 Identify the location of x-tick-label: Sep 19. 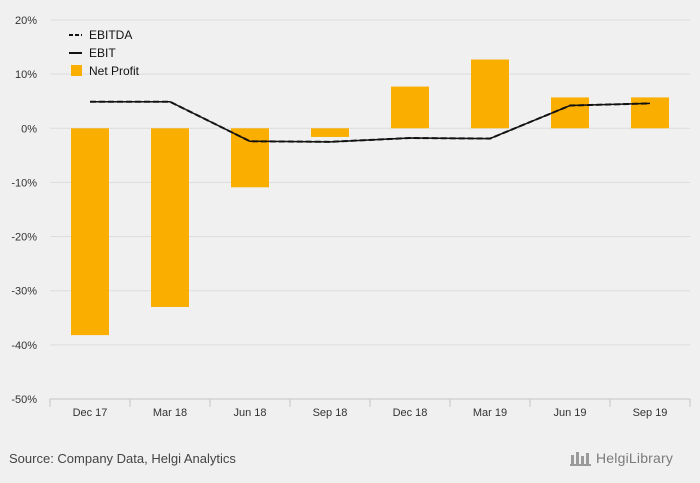
(650, 413).